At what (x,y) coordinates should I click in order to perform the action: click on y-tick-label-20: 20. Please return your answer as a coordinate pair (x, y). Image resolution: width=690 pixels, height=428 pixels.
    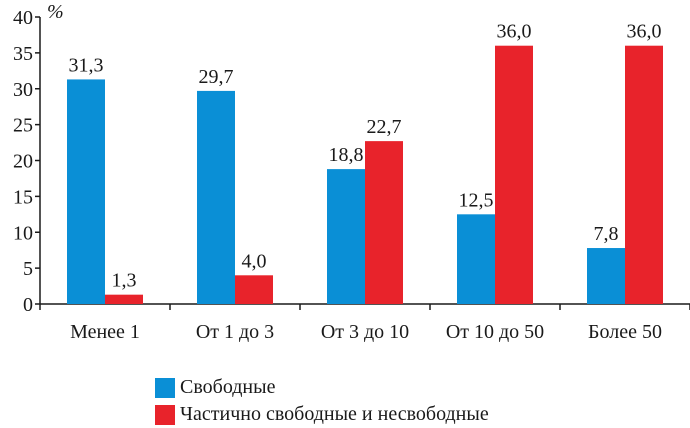
    Looking at the image, I should click on (23, 162).